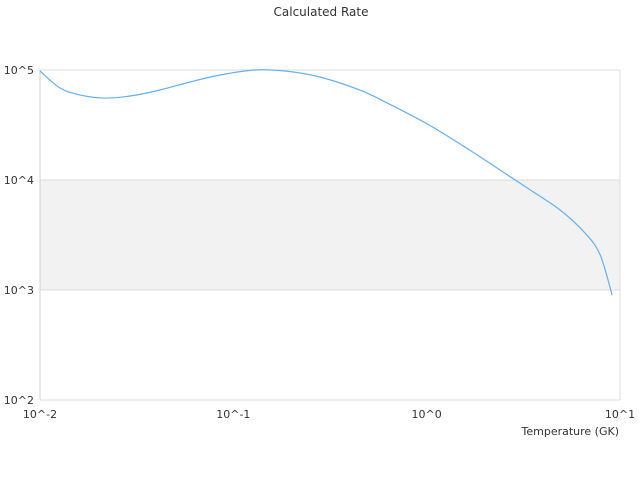 The height and width of the screenshot is (484, 640). What do you see at coordinates (19, 70) in the screenshot?
I see `y-tick-label: 10^5` at bounding box center [19, 70].